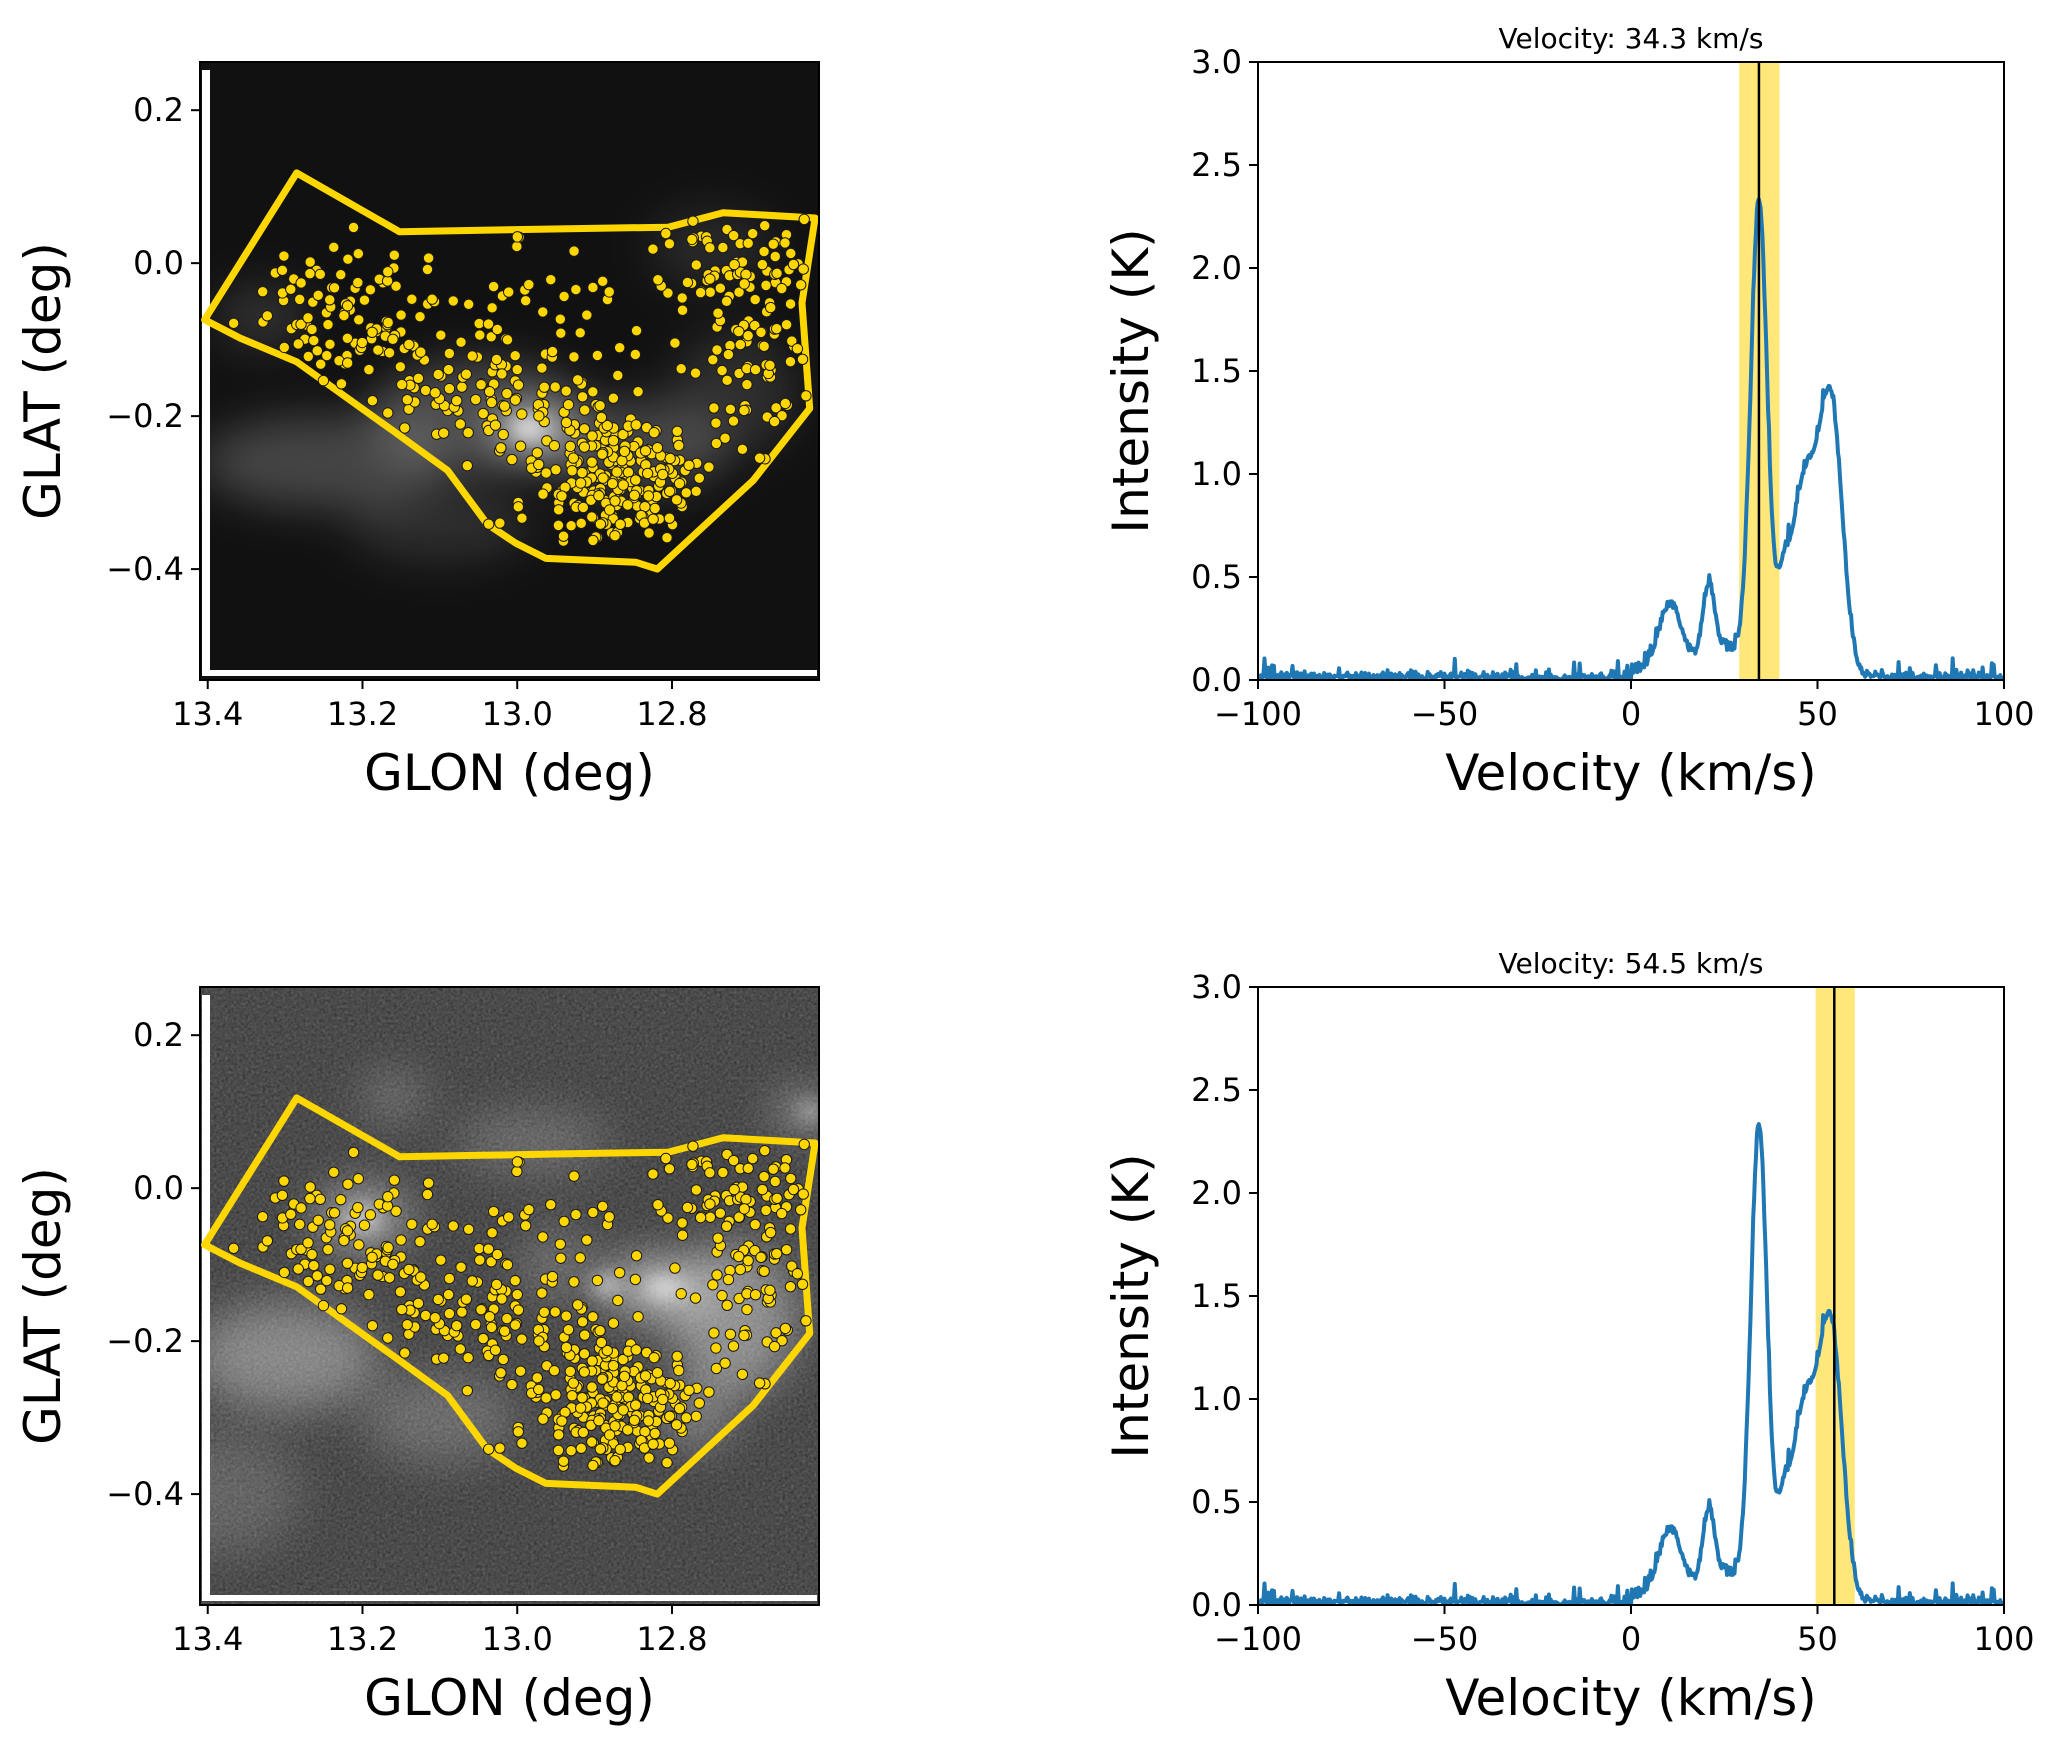  I want to click on x-tick-label: 13.4, so click(207, 1639).